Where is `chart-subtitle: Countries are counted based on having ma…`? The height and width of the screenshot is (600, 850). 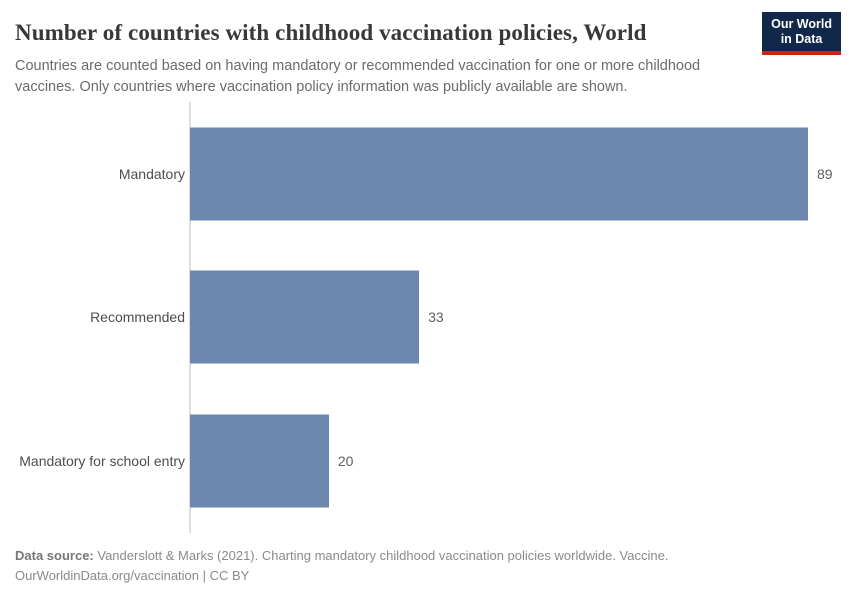 chart-subtitle: Countries are counted based on having ma… is located at coordinates (358, 76).